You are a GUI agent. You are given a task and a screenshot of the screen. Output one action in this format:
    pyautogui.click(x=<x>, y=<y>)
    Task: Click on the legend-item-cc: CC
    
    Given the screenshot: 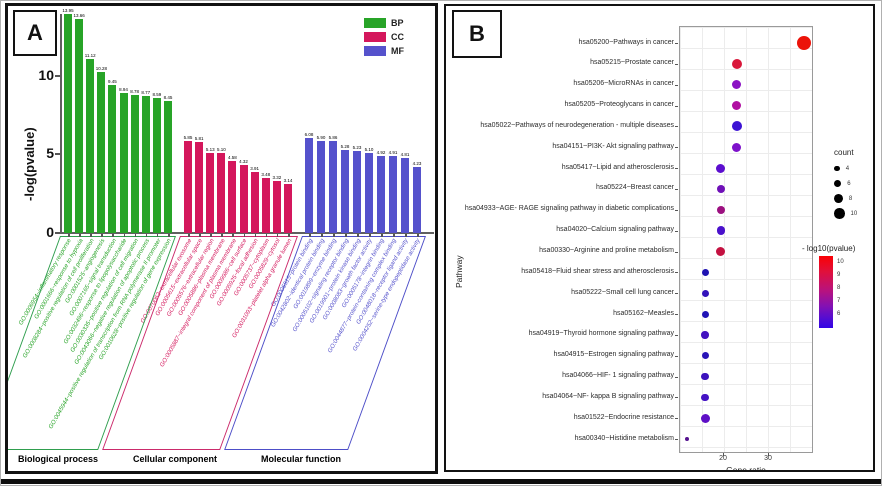 What is the action you would take?
    pyautogui.click(x=384, y=37)
    